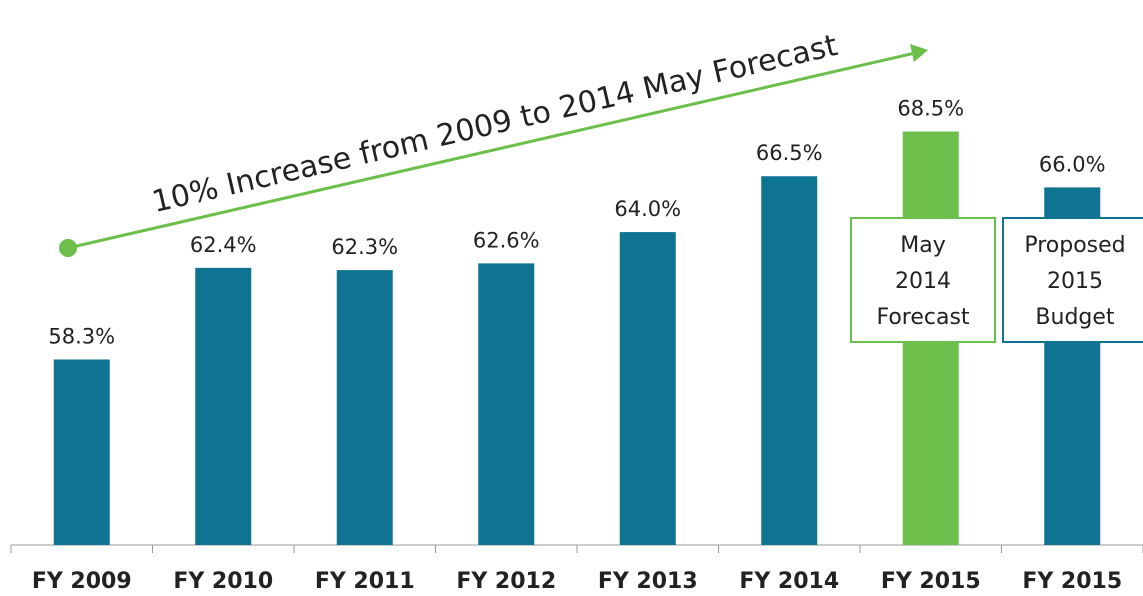 This screenshot has height=596, width=1143. Describe the element at coordinates (789, 153) in the screenshot. I see `value-label: 66.5%` at that location.